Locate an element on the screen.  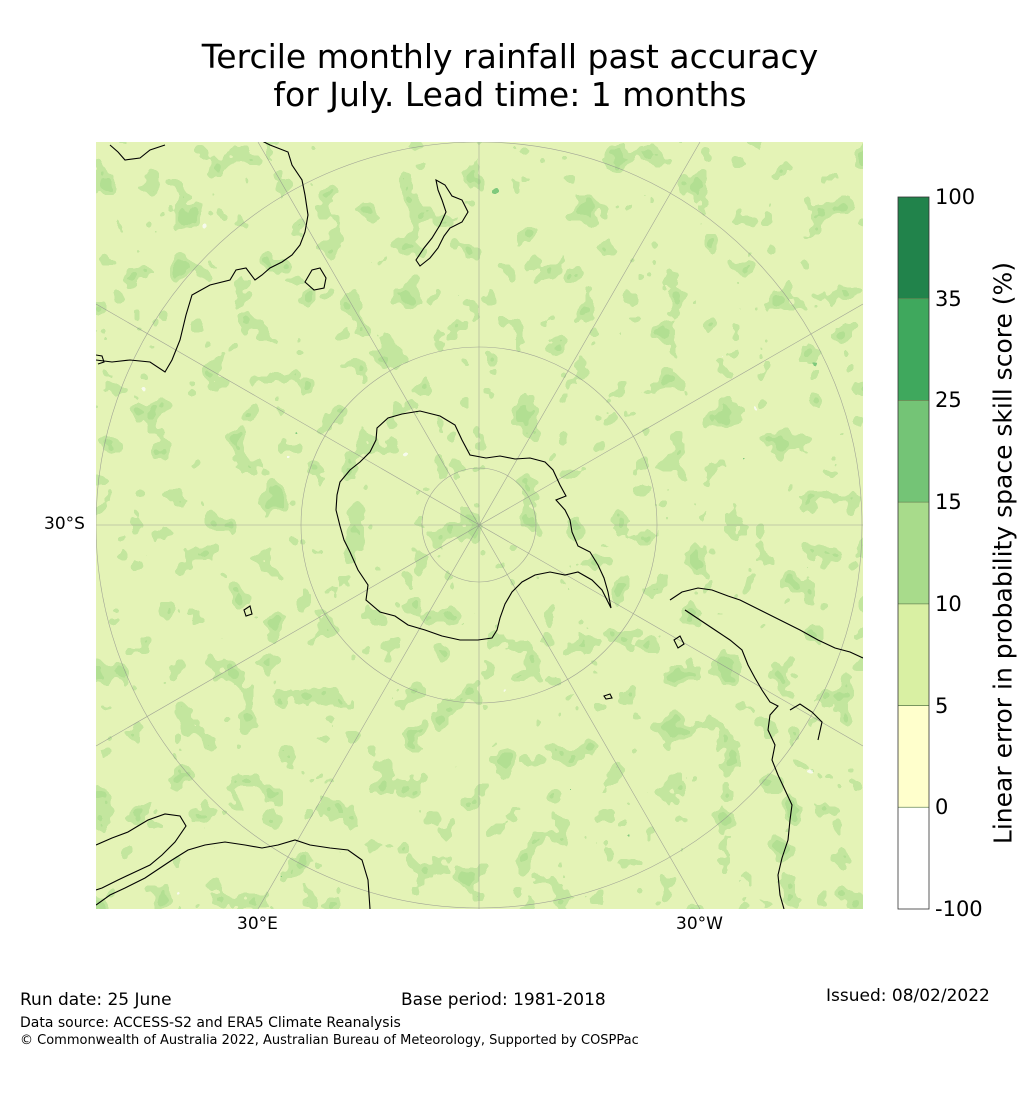
africa-coast is located at coordinates (233, 874).